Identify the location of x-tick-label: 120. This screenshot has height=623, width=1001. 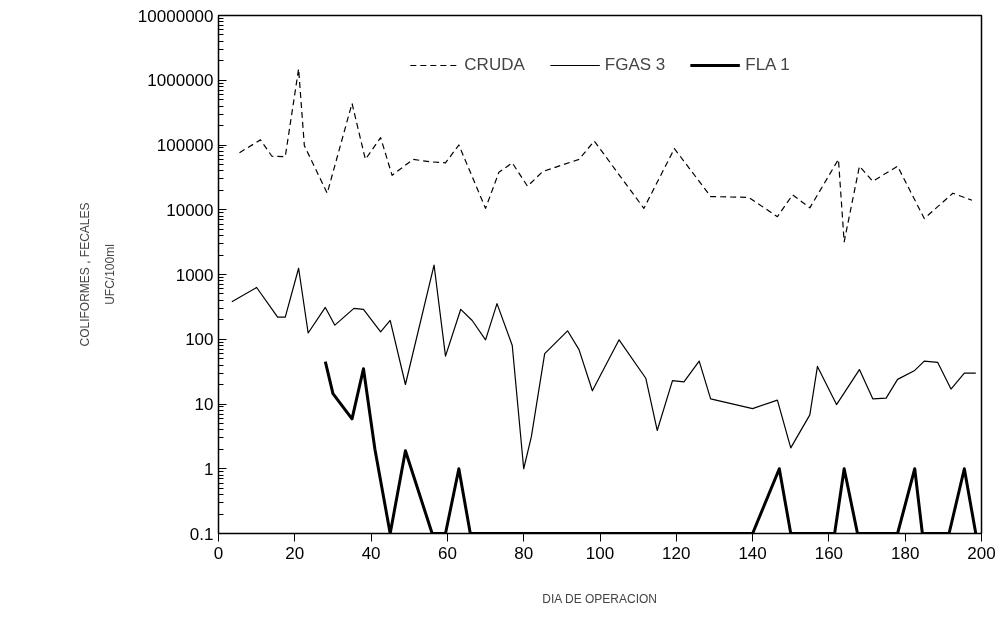
(676, 553).